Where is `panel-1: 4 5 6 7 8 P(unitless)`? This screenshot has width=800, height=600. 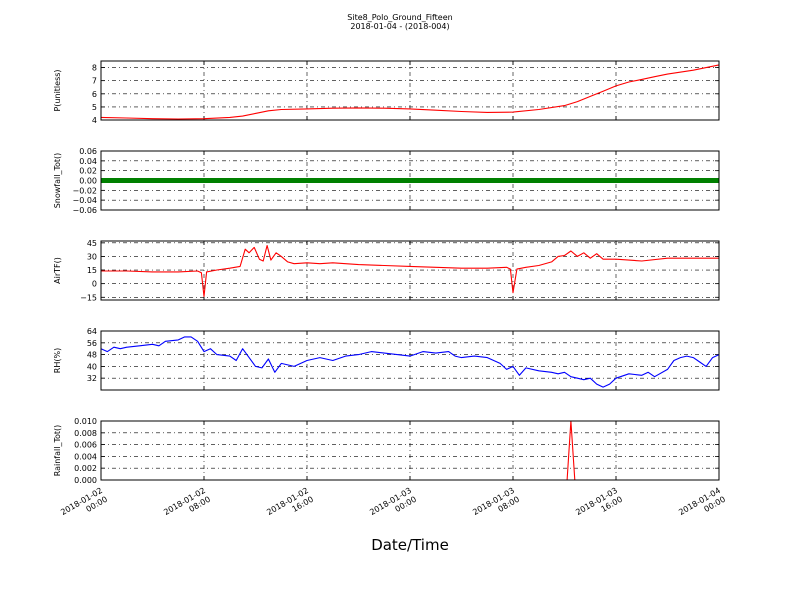 panel-1: 4 5 6 7 8 P(unitless) is located at coordinates (386, 92).